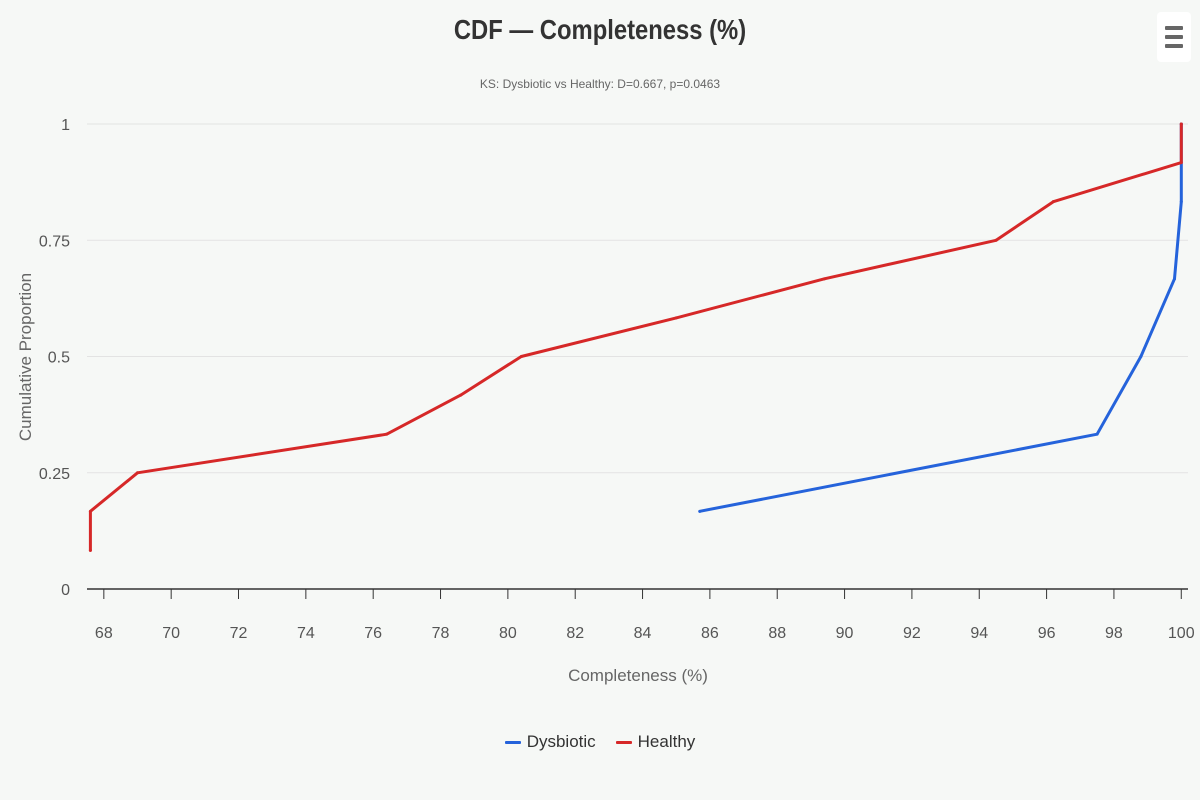  What do you see at coordinates (373, 633) in the screenshot?
I see `x-tick-label: 76` at bounding box center [373, 633].